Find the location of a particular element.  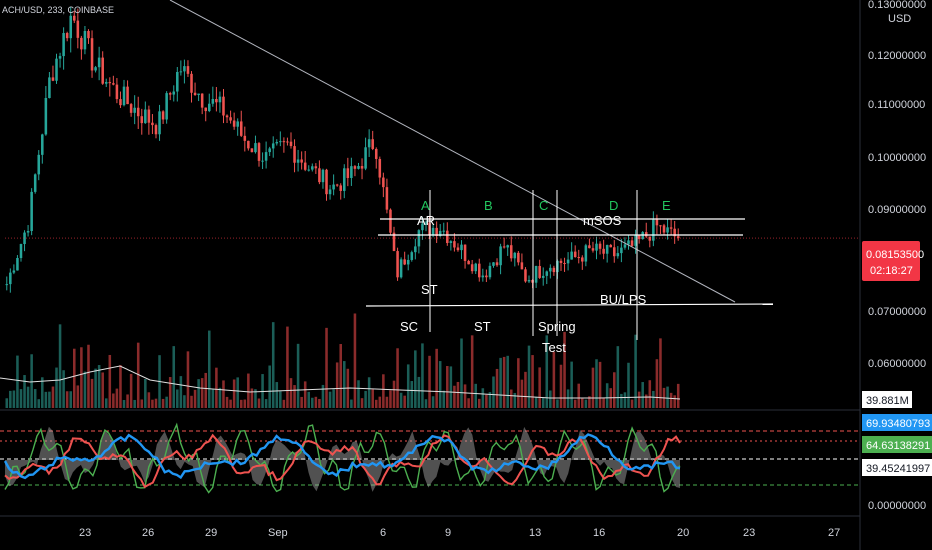

support-line is located at coordinates (569, 305).